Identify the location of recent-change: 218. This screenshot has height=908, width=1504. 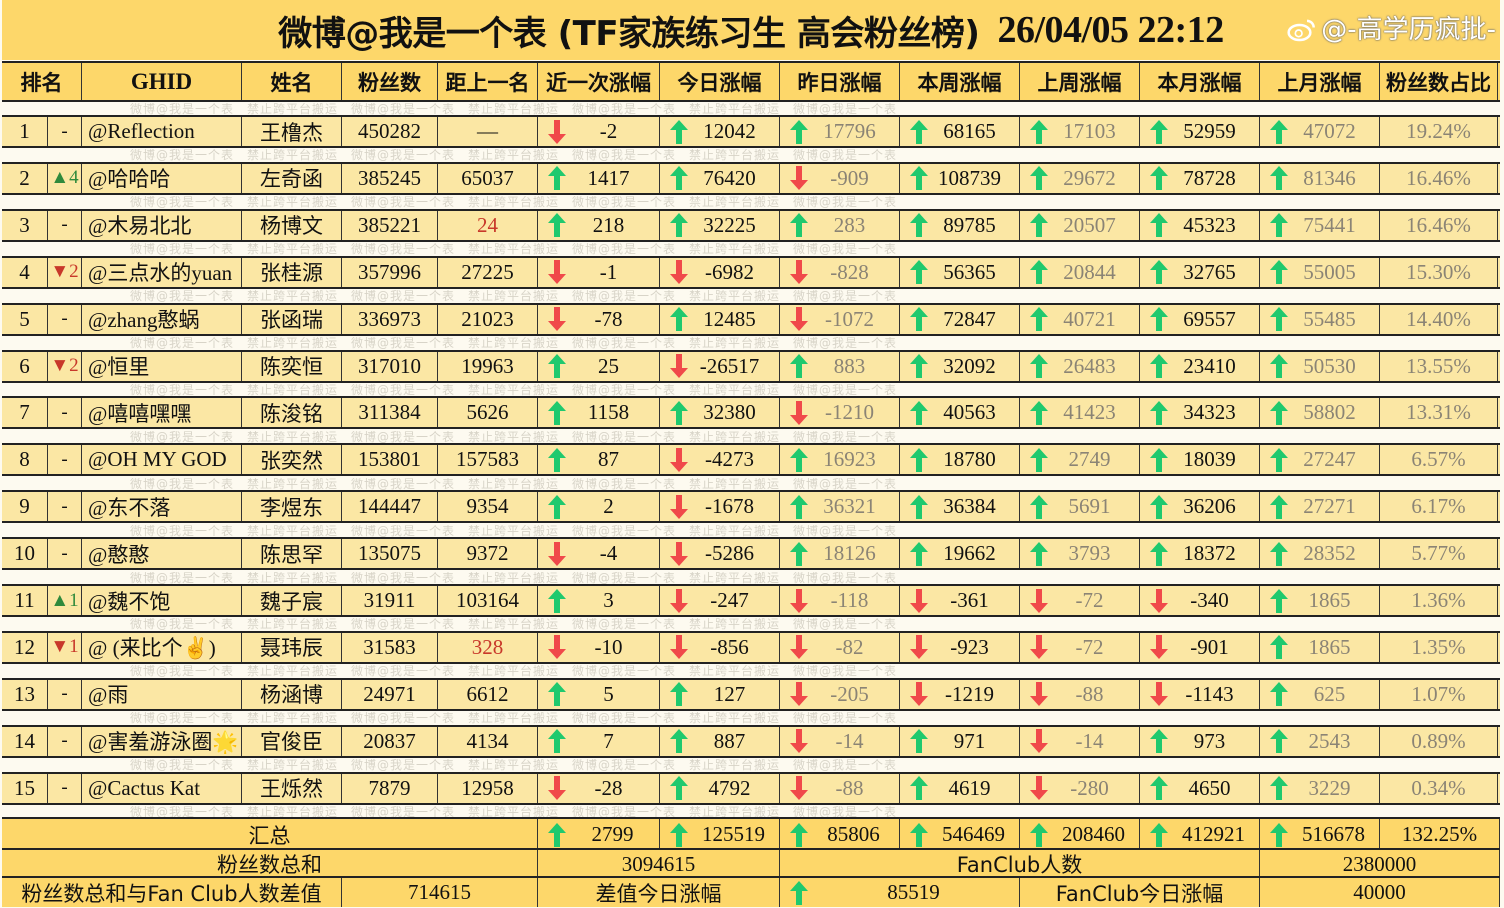
(599, 225).